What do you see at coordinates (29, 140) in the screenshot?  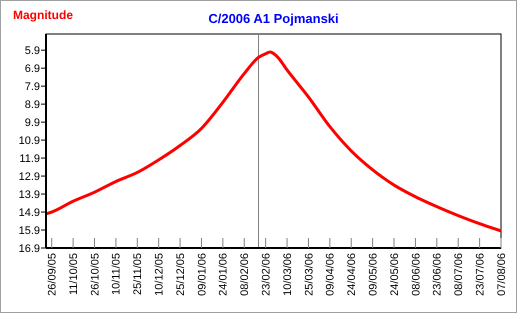 I see `y-tick-label: 10.9` at bounding box center [29, 140].